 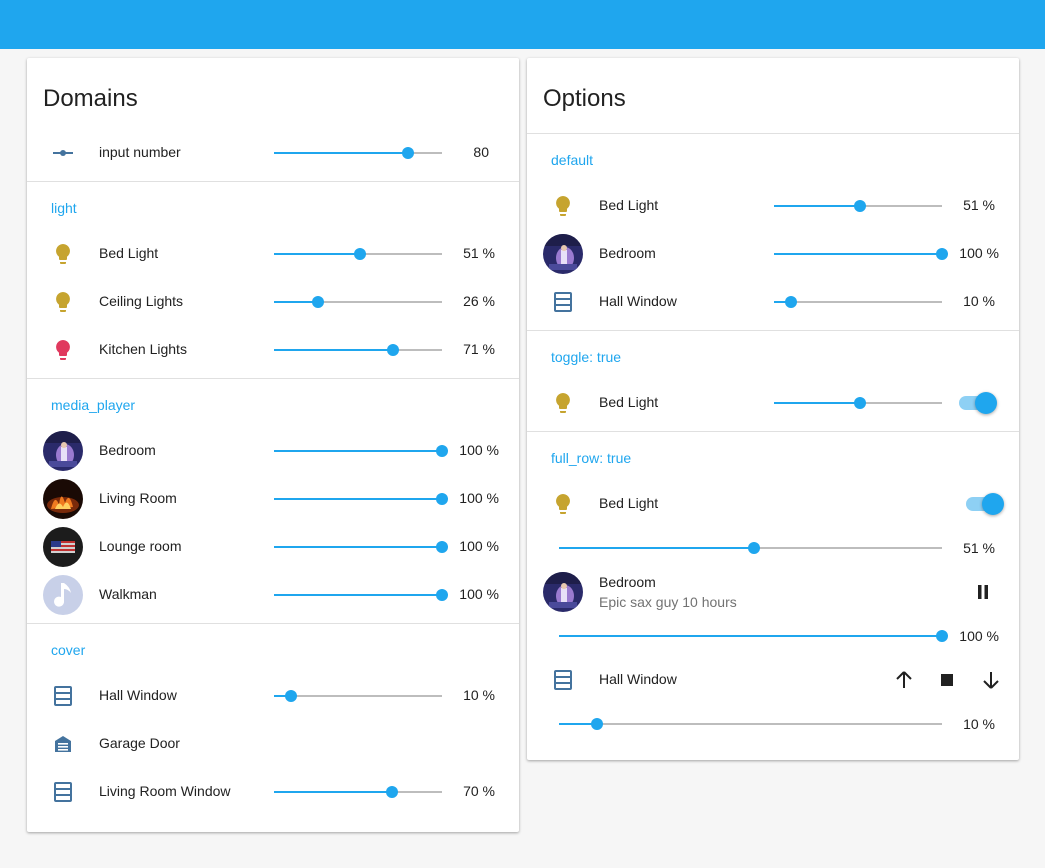 What do you see at coordinates (904, 680) in the screenshot?
I see `arrow-up-icon` at bounding box center [904, 680].